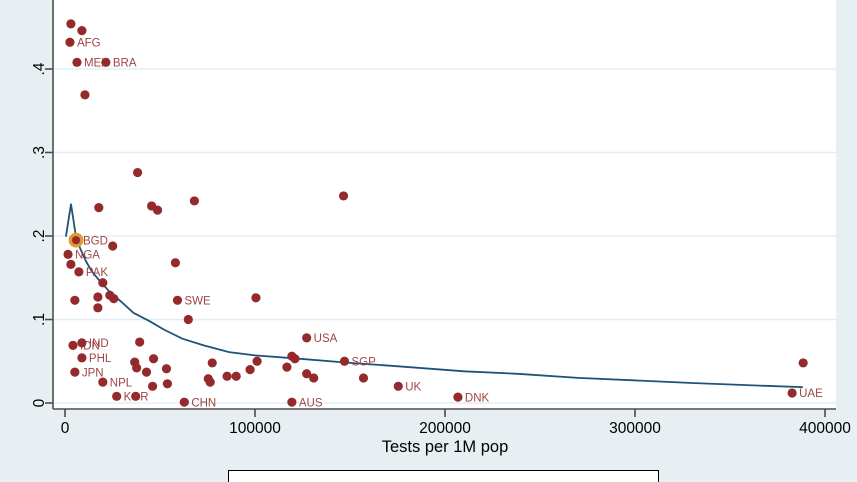 The image size is (857, 482). I want to click on y-tick-label: .3, so click(39, 152).